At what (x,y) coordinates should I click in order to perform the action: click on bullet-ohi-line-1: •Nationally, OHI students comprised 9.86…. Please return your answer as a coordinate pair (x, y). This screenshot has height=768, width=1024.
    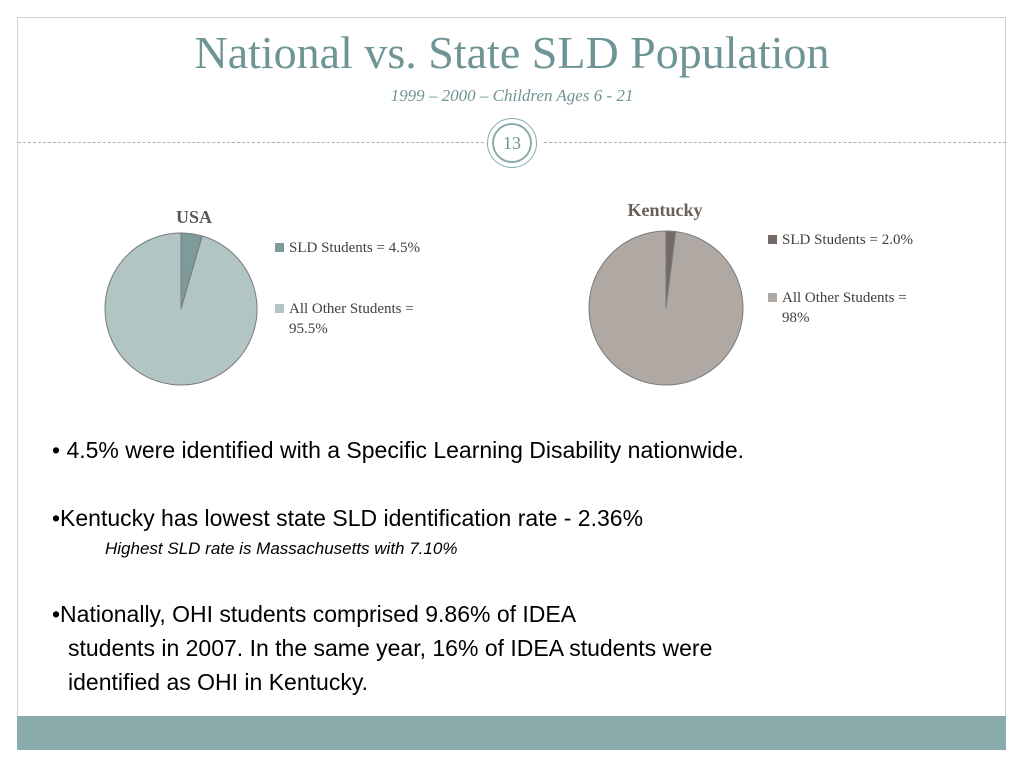
    Looking at the image, I should click on (314, 614).